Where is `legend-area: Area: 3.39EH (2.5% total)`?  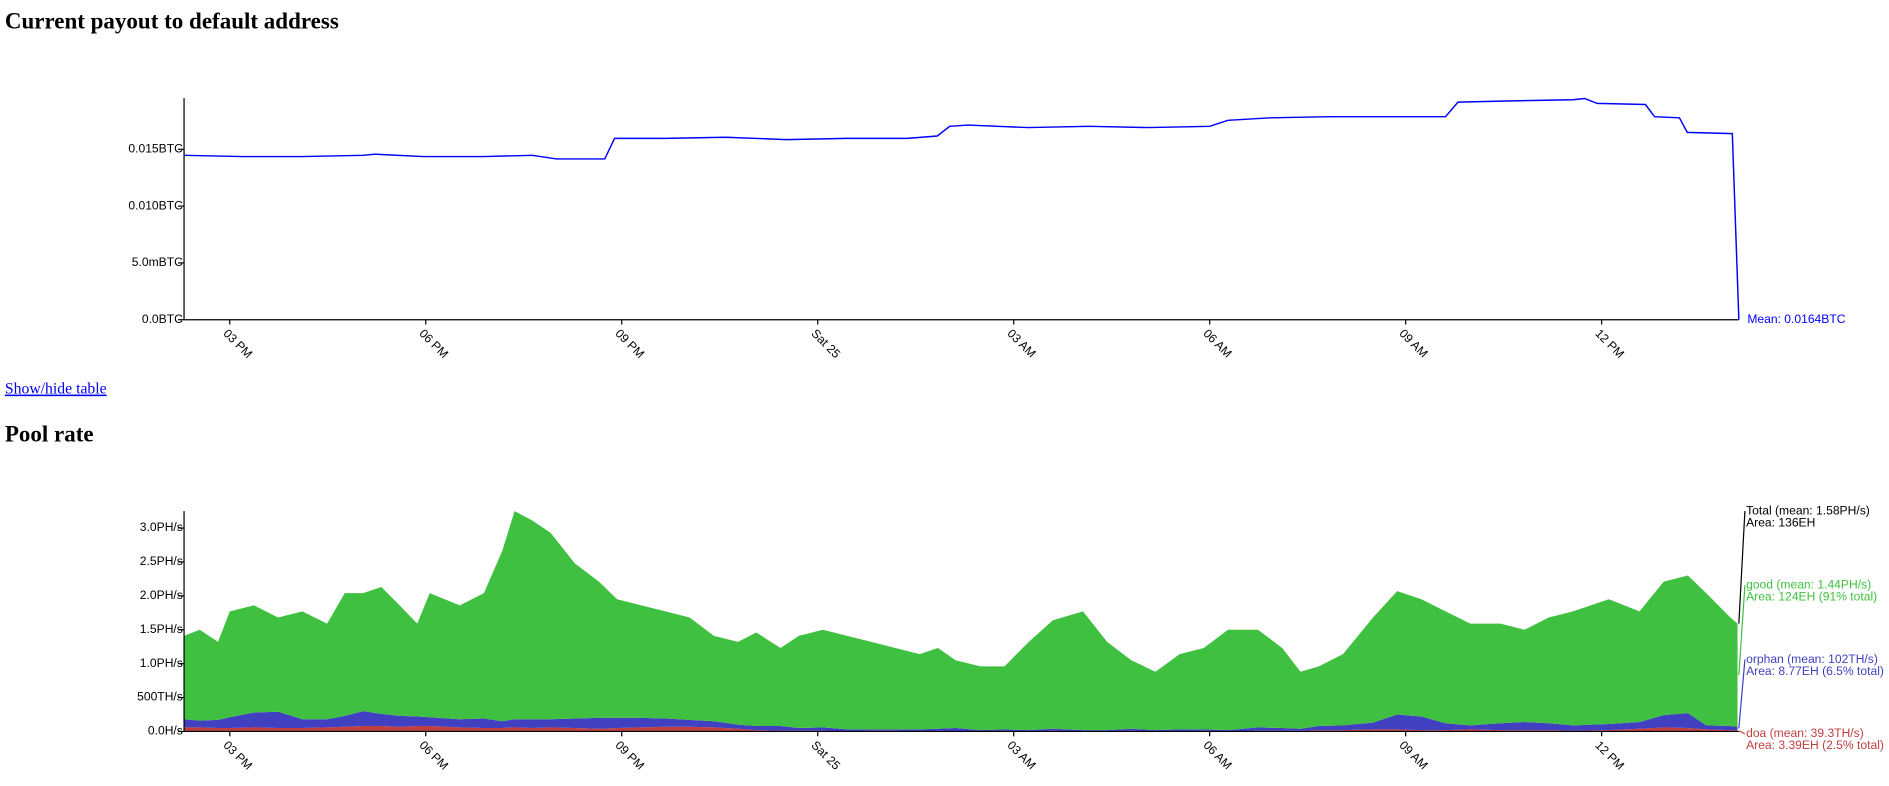 legend-area: Area: 3.39EH (2.5% total) is located at coordinates (1815, 745).